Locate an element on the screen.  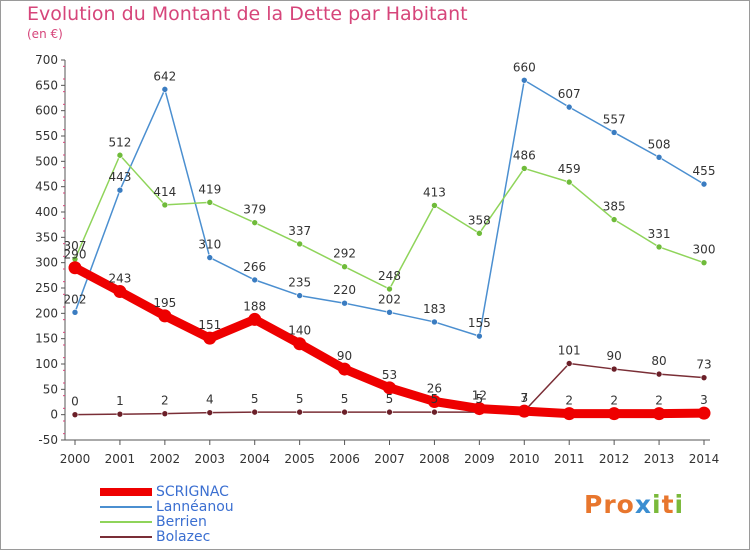
y-tick-label: 150 is located at coordinates (46, 339).